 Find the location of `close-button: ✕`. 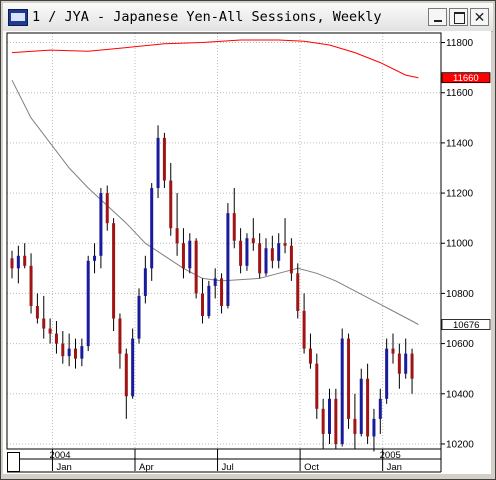

close-button: ✕ is located at coordinates (479, 17).